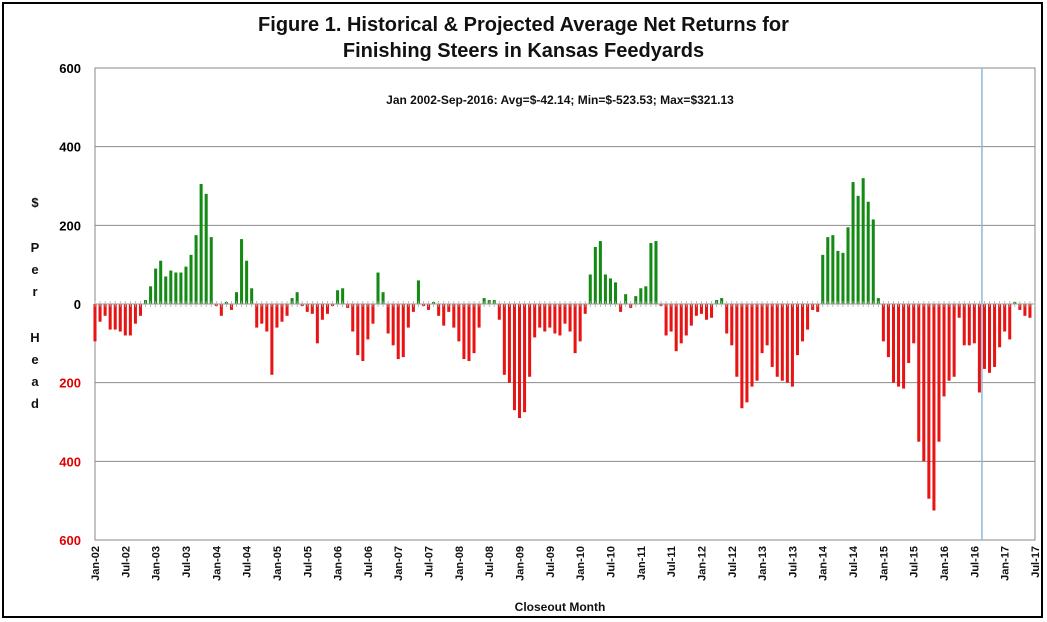  I want to click on y-axis-label-letter: $, so click(35, 202).